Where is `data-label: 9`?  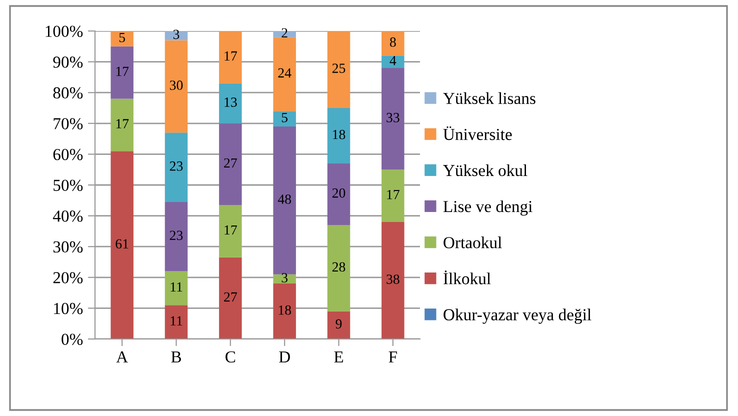
data-label: 9 is located at coordinates (339, 324).